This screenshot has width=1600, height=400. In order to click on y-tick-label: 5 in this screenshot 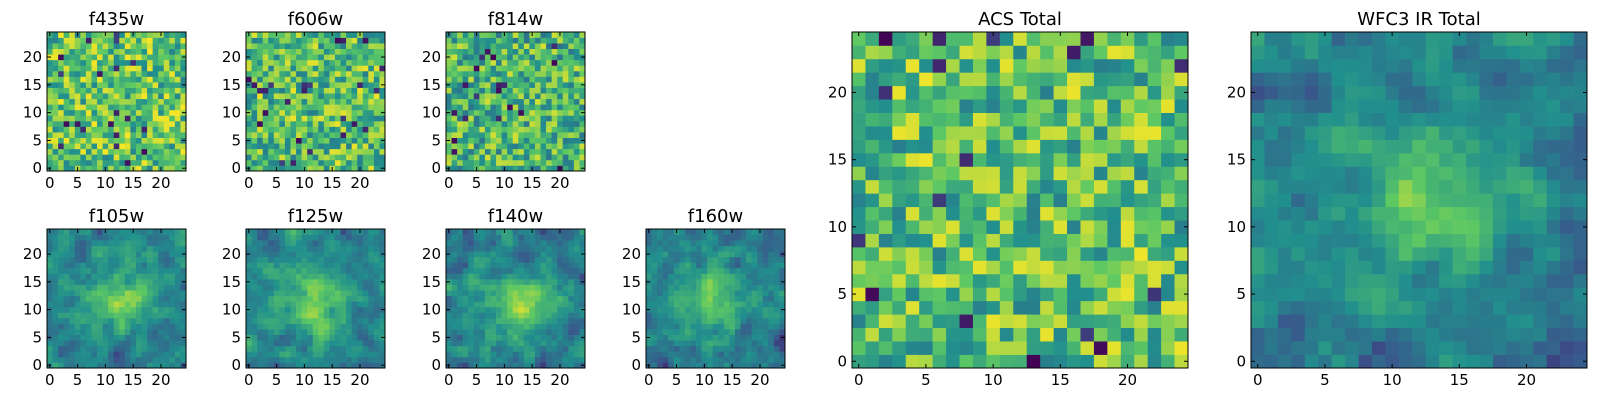, I will do `click(636, 337)`.